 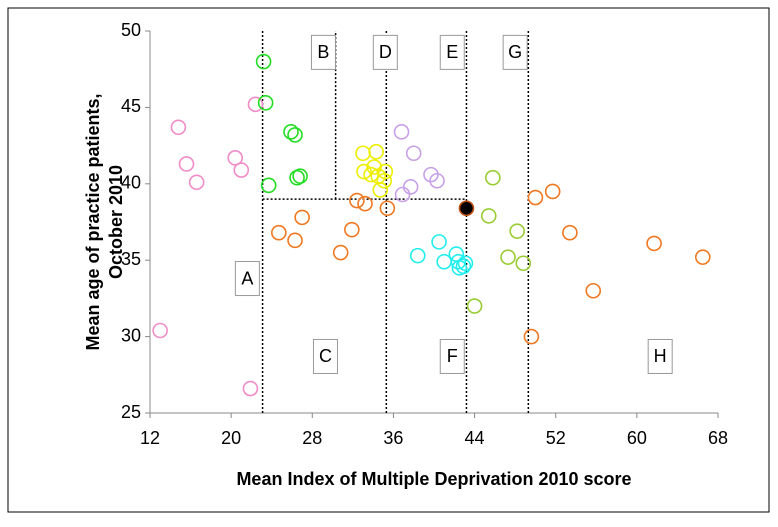 I want to click on x-tick-label: 20, so click(x=231, y=438).